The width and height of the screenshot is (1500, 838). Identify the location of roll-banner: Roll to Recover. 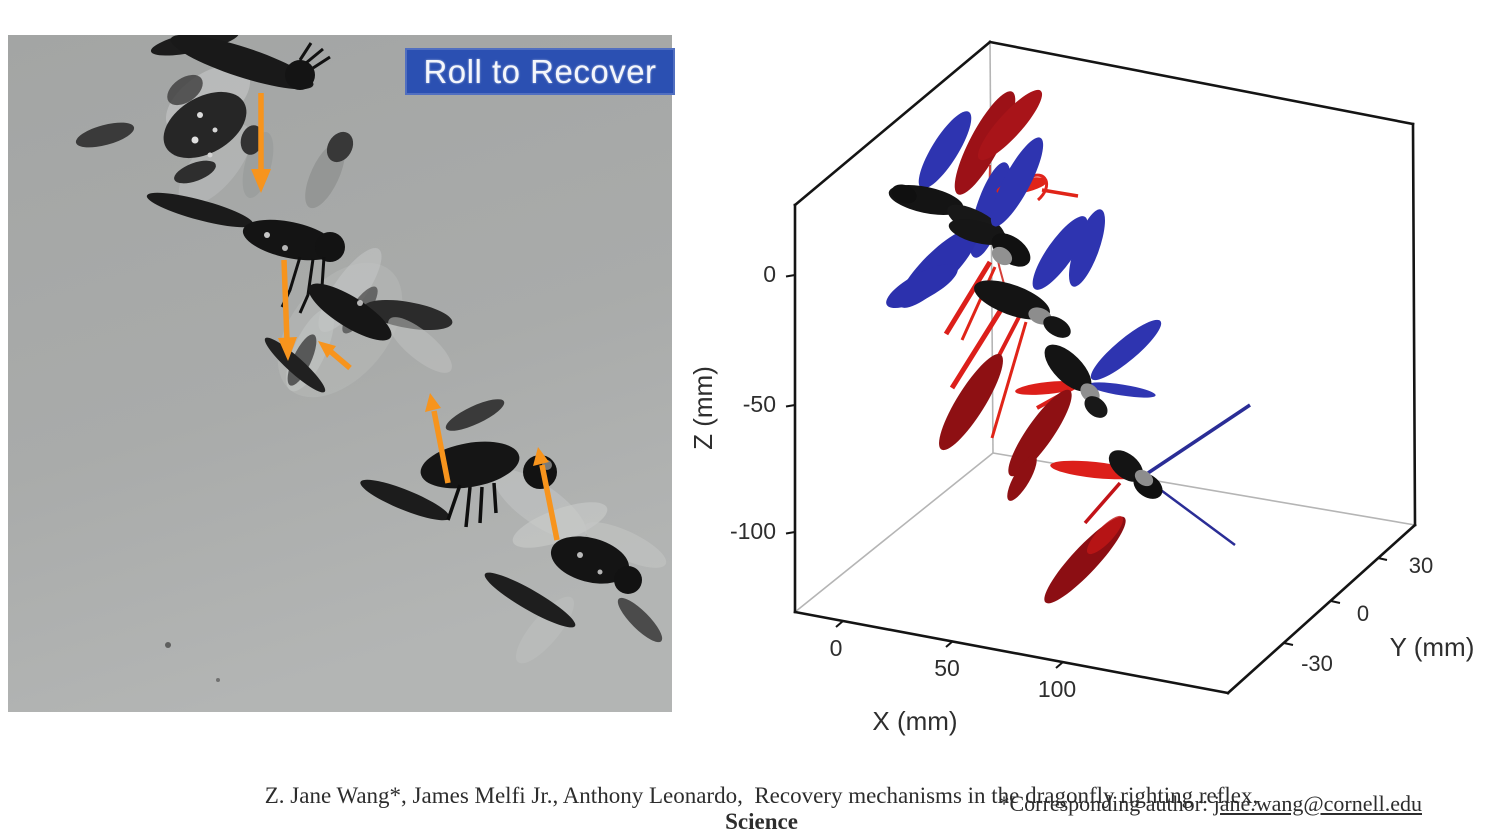
(540, 71).